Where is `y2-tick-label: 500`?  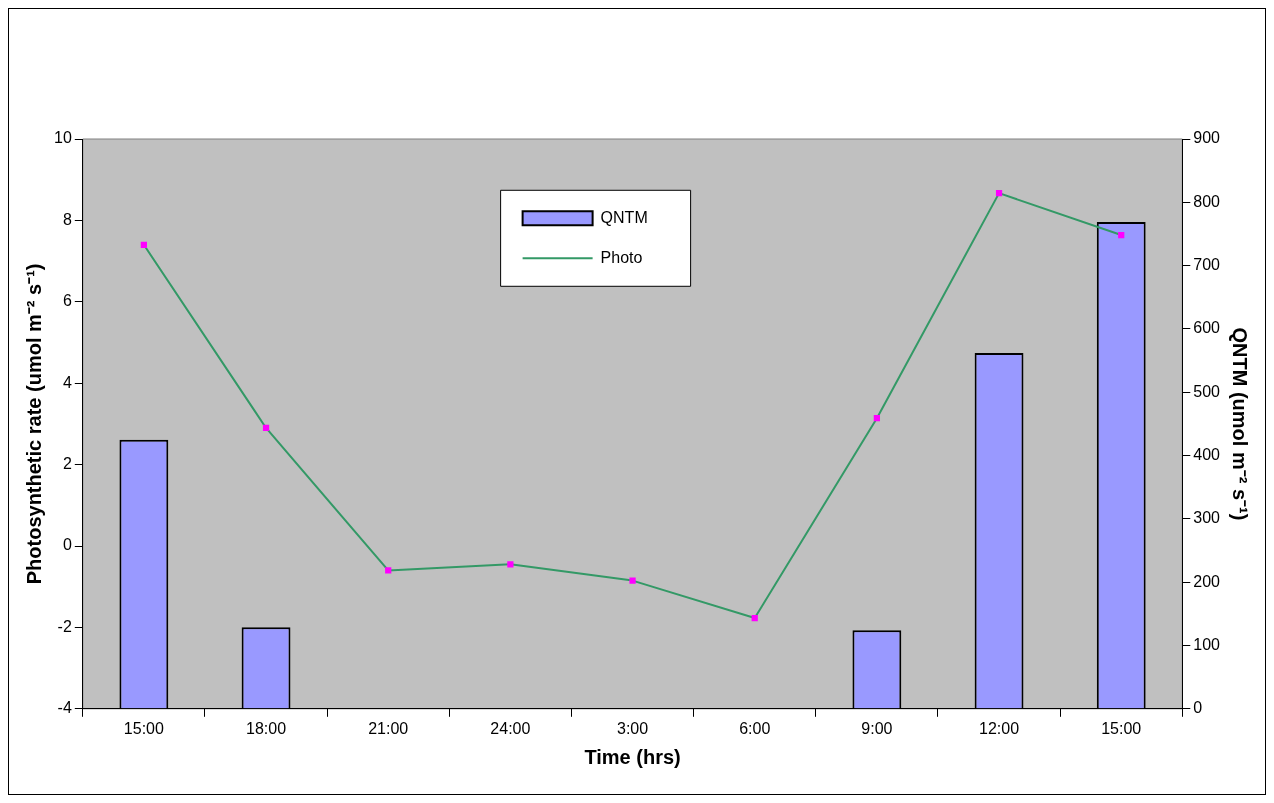 y2-tick-label: 500 is located at coordinates (1207, 391).